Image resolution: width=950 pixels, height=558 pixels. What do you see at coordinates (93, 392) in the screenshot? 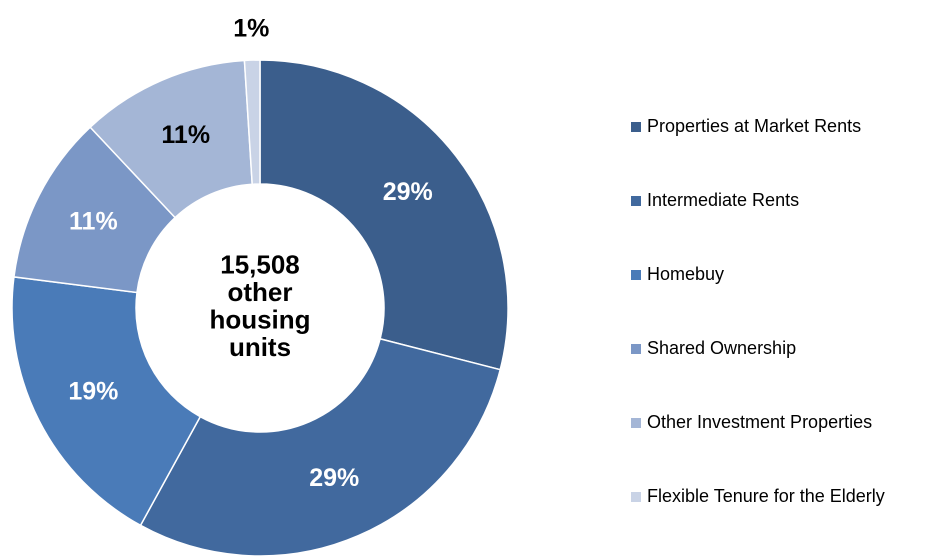
I see `value-label: 19%` at bounding box center [93, 392].